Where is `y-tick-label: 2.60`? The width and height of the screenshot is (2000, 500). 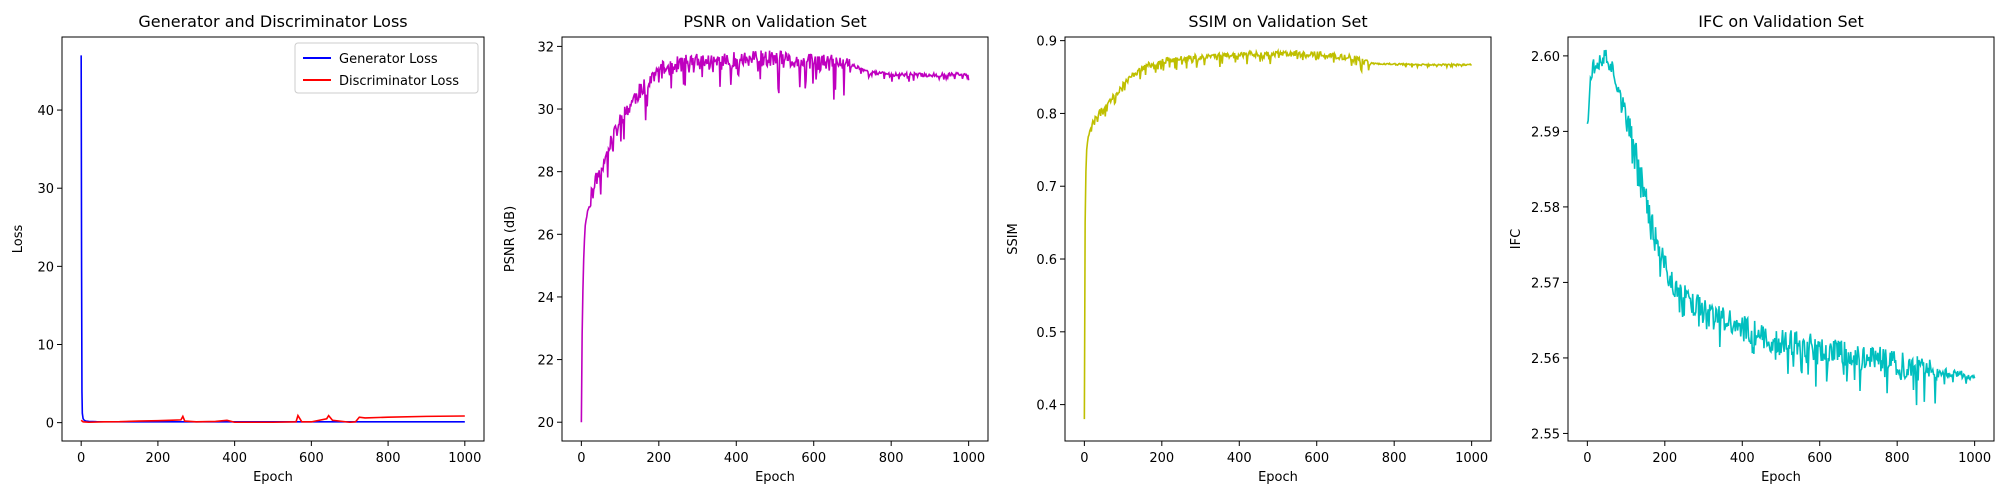
y-tick-label: 2.60 is located at coordinates (1545, 57).